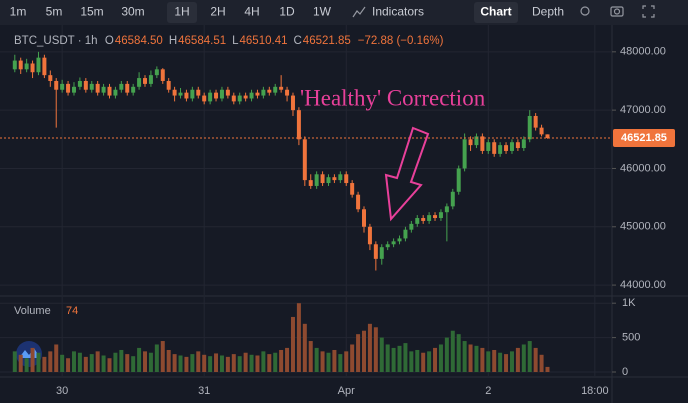 The height and width of the screenshot is (403, 688). Describe the element at coordinates (91, 12) in the screenshot. I see `interval-button: 15m` at that location.